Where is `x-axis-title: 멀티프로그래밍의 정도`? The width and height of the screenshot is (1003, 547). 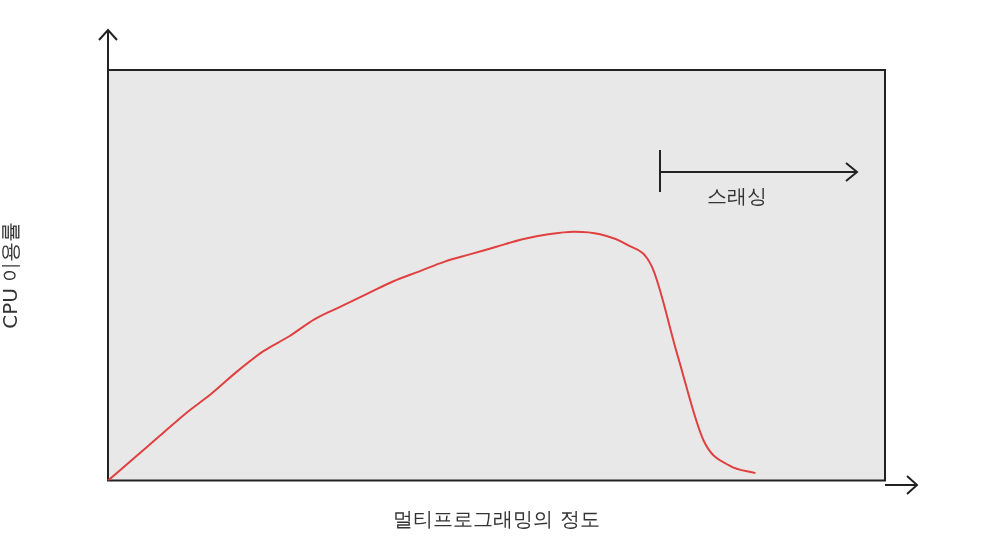
x-axis-title: 멀티프로그래밍의 정도 is located at coordinates (496, 519).